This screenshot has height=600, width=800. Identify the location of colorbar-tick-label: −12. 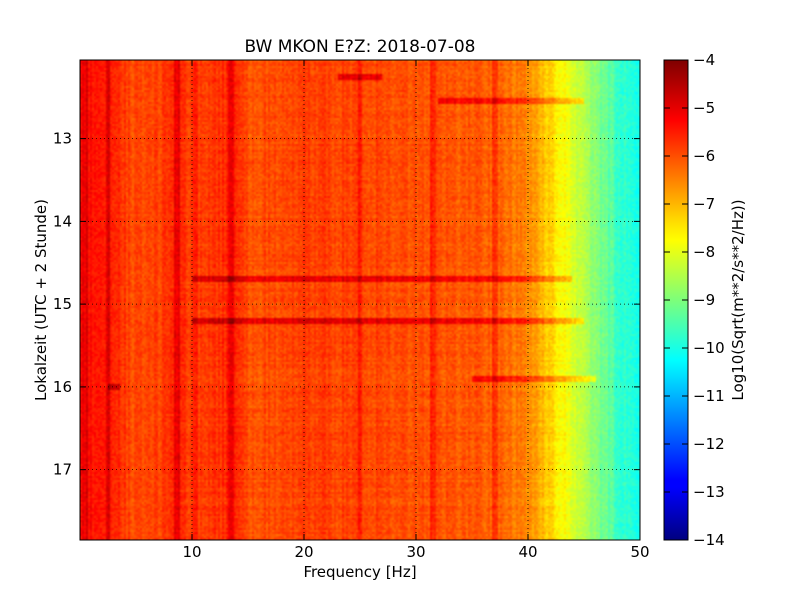
(709, 444).